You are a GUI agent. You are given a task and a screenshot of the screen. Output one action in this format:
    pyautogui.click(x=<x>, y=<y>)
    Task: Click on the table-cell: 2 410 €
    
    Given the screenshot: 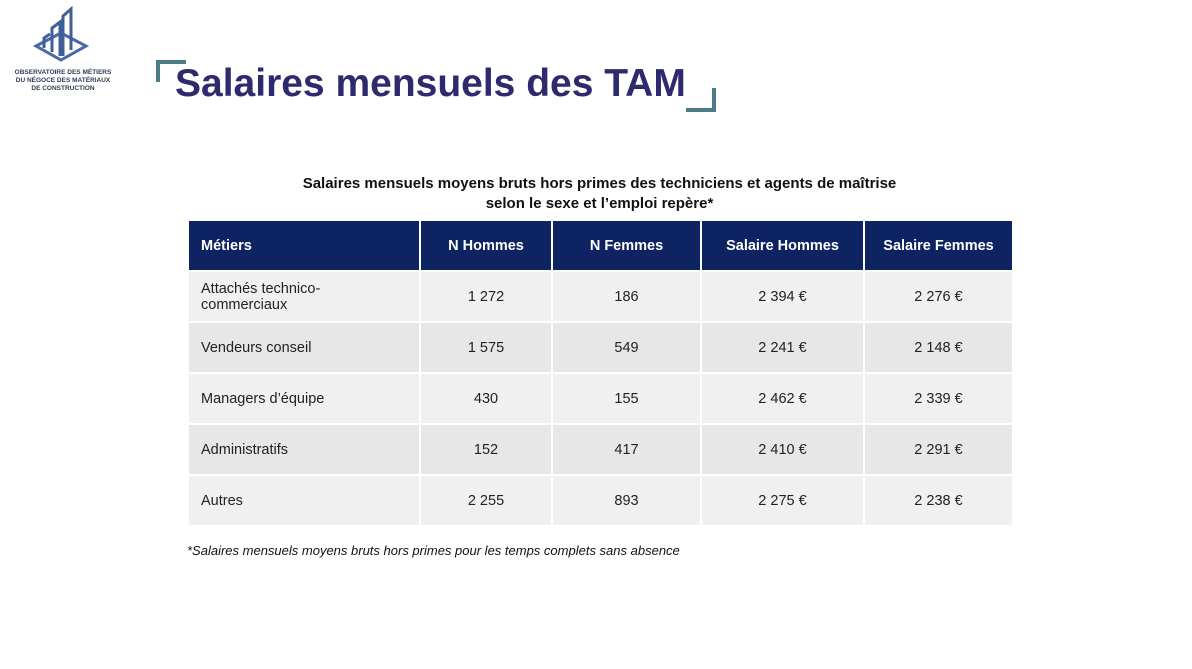 What is the action you would take?
    pyautogui.click(x=782, y=449)
    